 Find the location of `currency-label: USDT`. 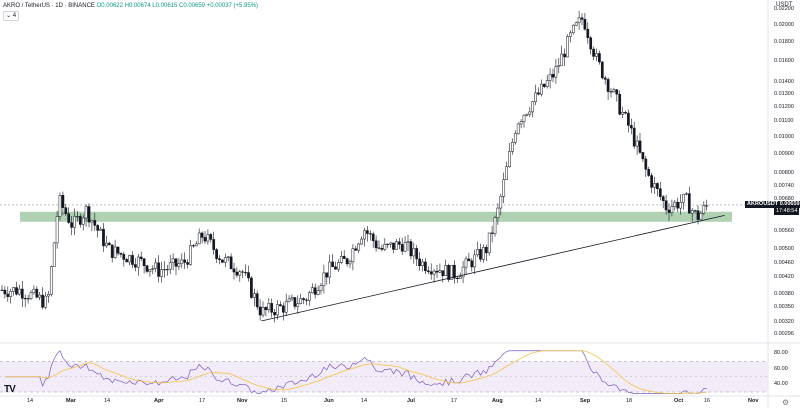

currency-label: USDT is located at coordinates (784, 5).